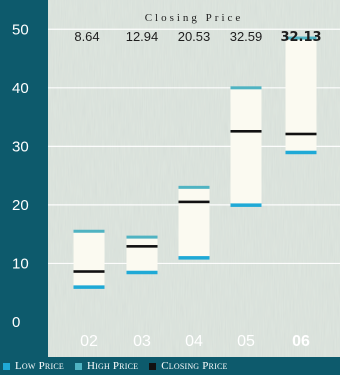 The width and height of the screenshot is (340, 375). Describe the element at coordinates (194, 36) in the screenshot. I see `closing-price-label: 20.53` at that location.